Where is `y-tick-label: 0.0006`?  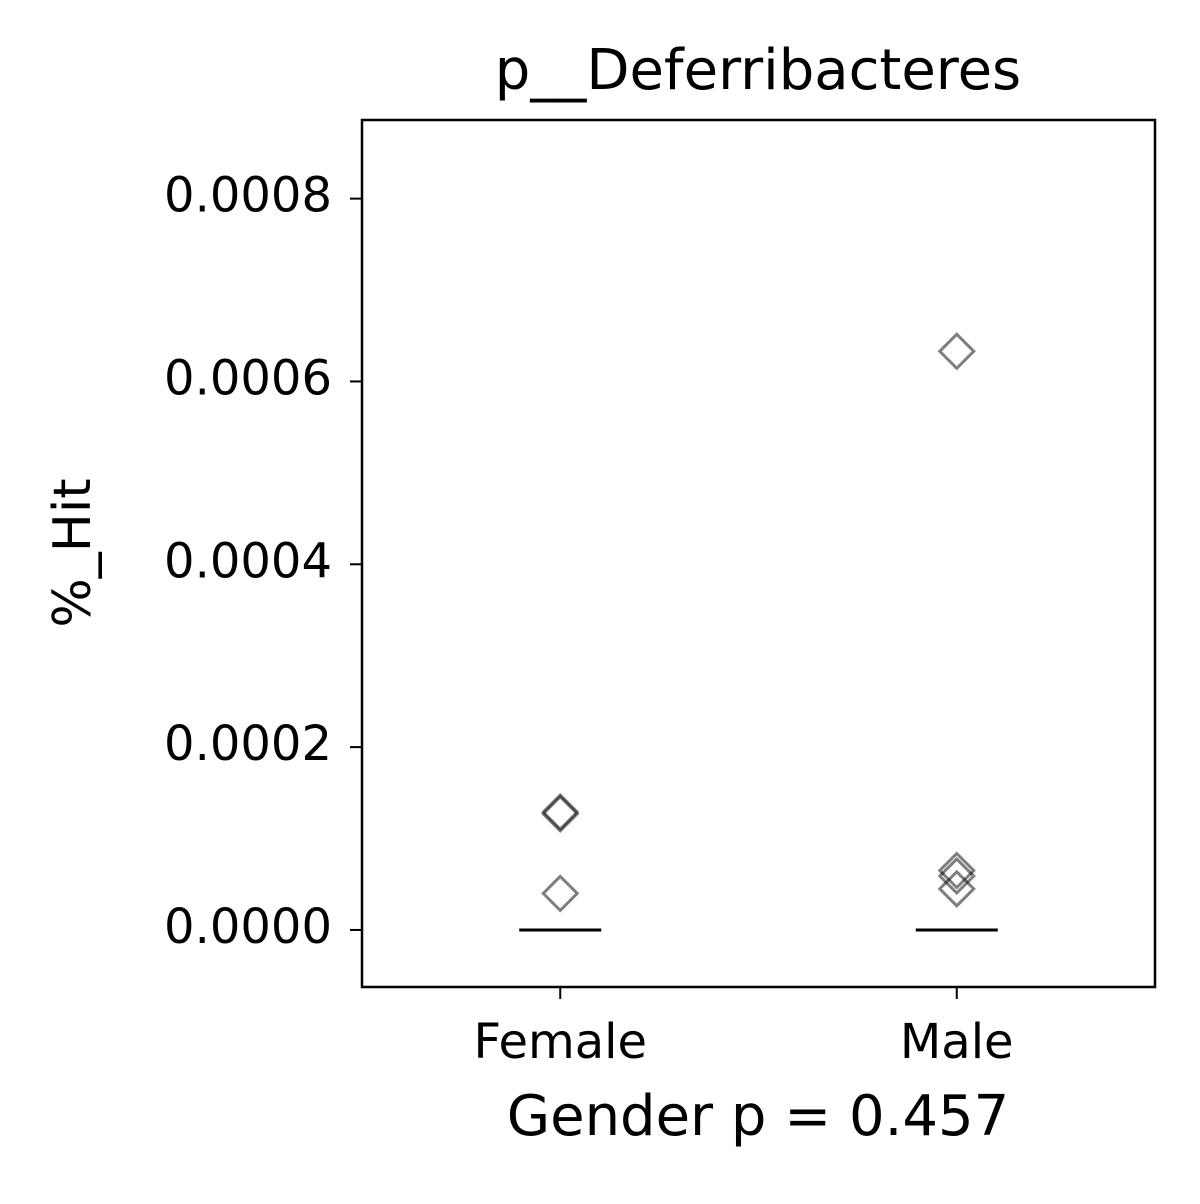
y-tick-label: 0.0006 is located at coordinates (248, 378).